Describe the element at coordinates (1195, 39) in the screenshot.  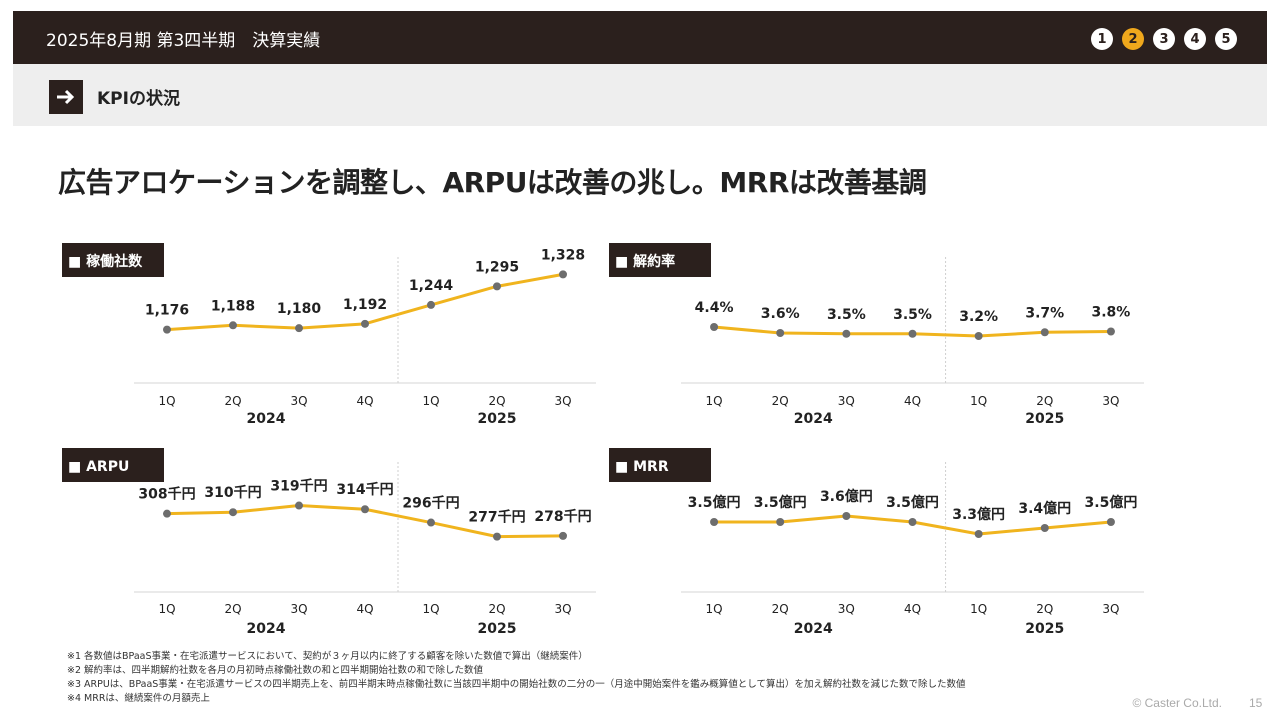
I see `page-dot-4: 4` at that location.